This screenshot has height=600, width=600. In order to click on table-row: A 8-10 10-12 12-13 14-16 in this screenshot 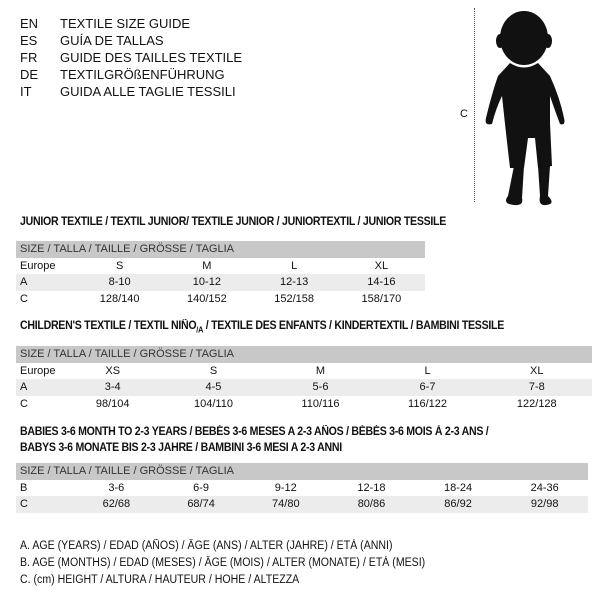, I will do `click(220, 282)`.